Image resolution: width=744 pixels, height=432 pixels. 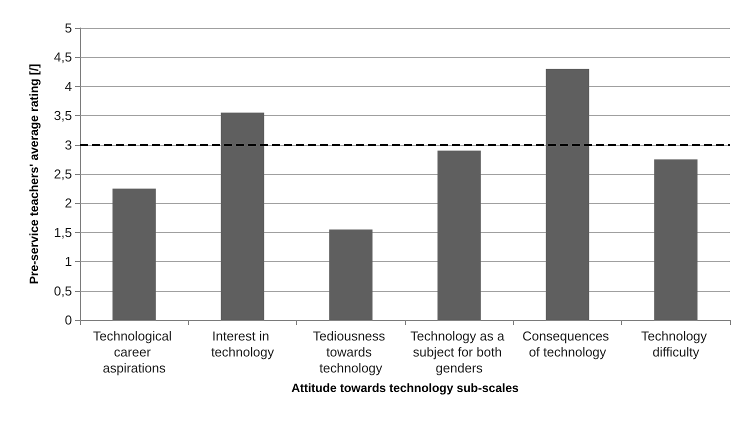 What do you see at coordinates (63, 116) in the screenshot?
I see `y-tick-label: 3,5` at bounding box center [63, 116].